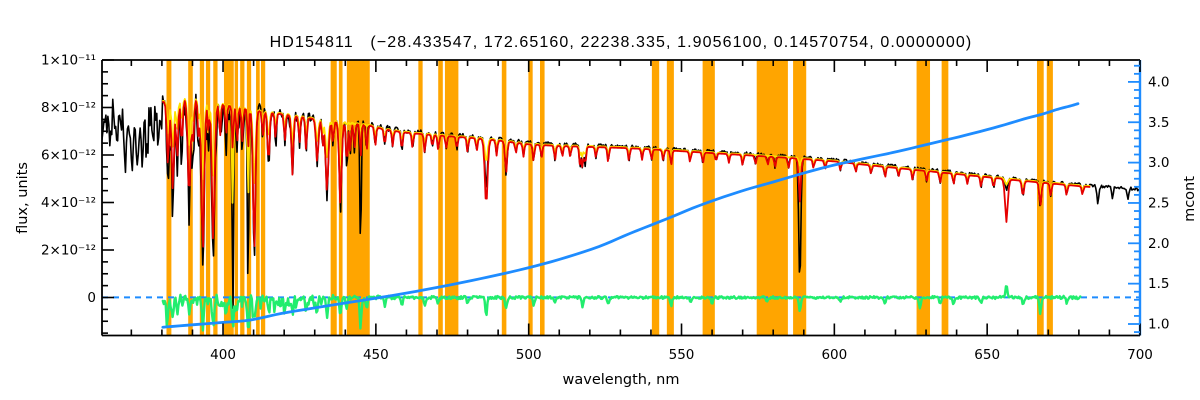 The height and width of the screenshot is (400, 1200). Describe the element at coordinates (987, 355) in the screenshot. I see `x-tick-label: 650` at that location.